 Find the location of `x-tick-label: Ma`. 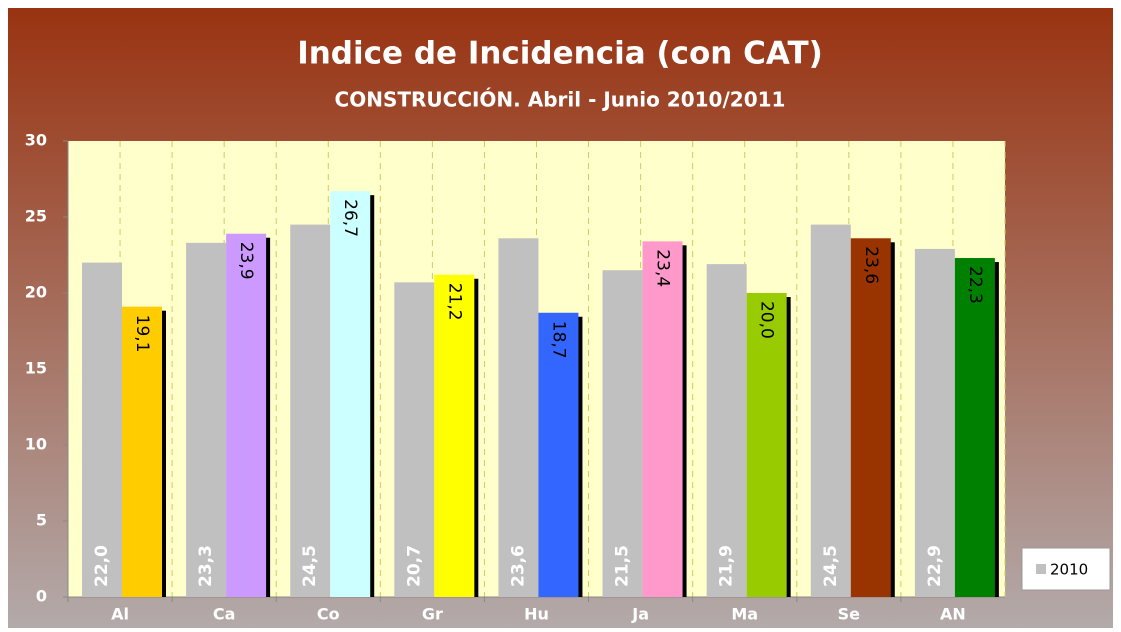

x-tick-label: Ma is located at coordinates (744, 614).